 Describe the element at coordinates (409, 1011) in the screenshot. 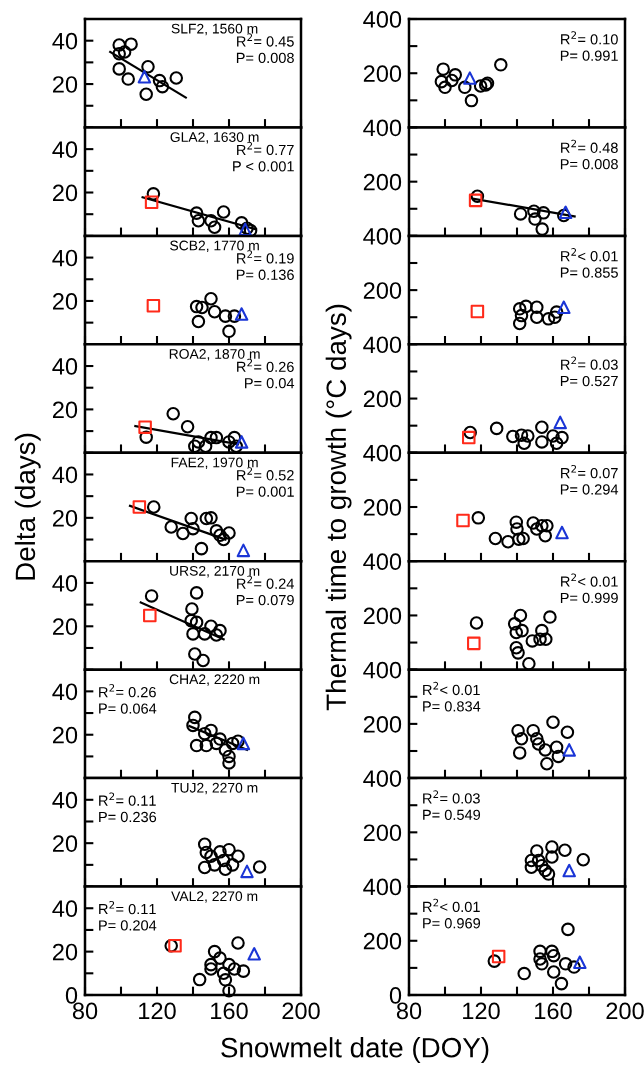

I see `x-tick-label: 80` at that location.